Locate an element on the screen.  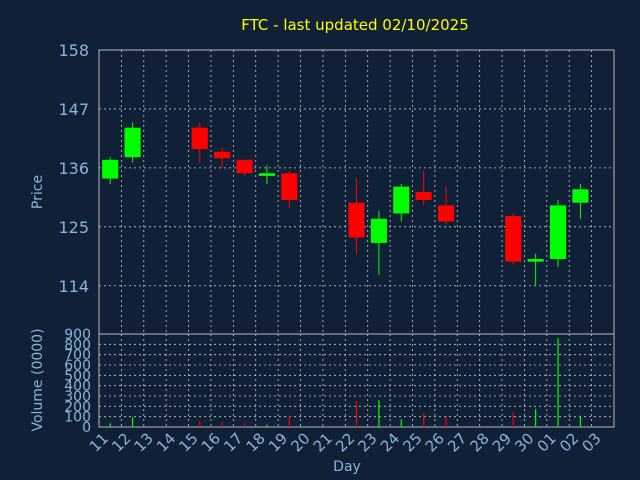
volume-tick-label: 100 is located at coordinates (77, 418).